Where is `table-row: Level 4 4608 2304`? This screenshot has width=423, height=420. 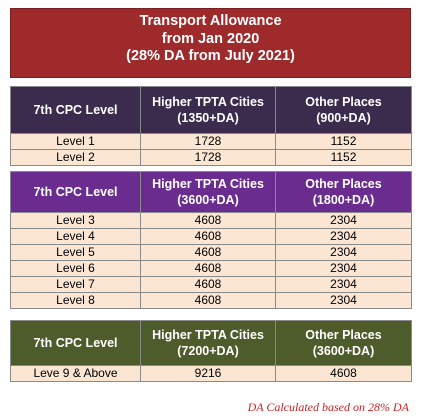 table-row: Level 4 4608 2304 is located at coordinates (211, 236).